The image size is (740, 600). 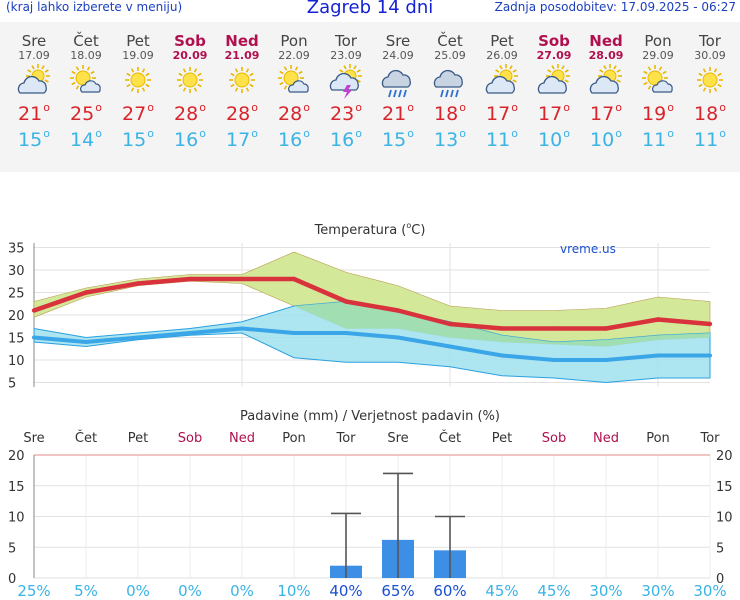 I want to click on y-tick-label-left: 20, so click(x=16, y=456).